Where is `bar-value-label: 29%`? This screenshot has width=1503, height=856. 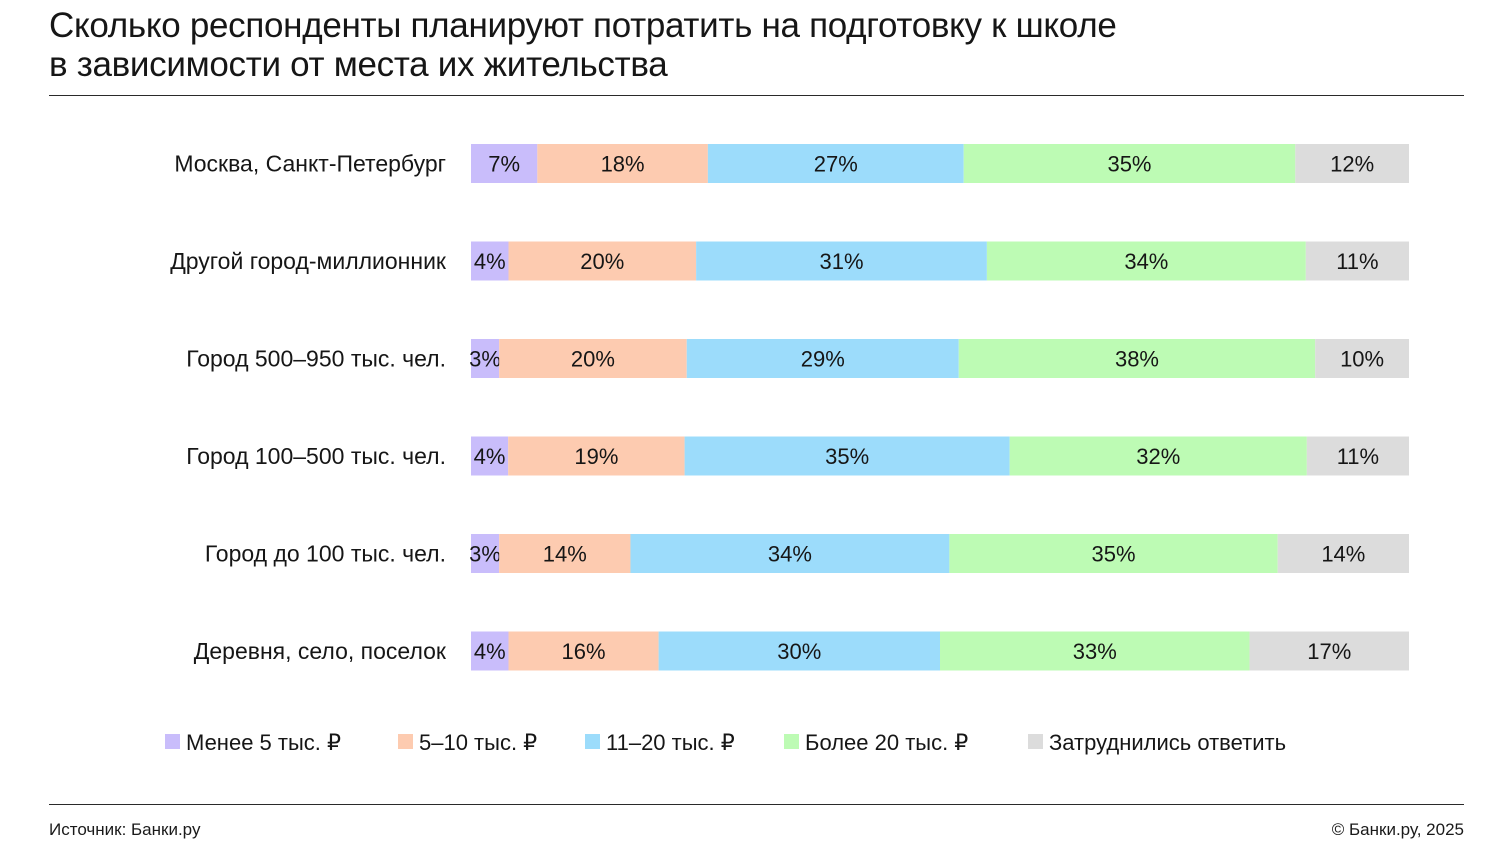
bar-value-label: 29% is located at coordinates (823, 359).